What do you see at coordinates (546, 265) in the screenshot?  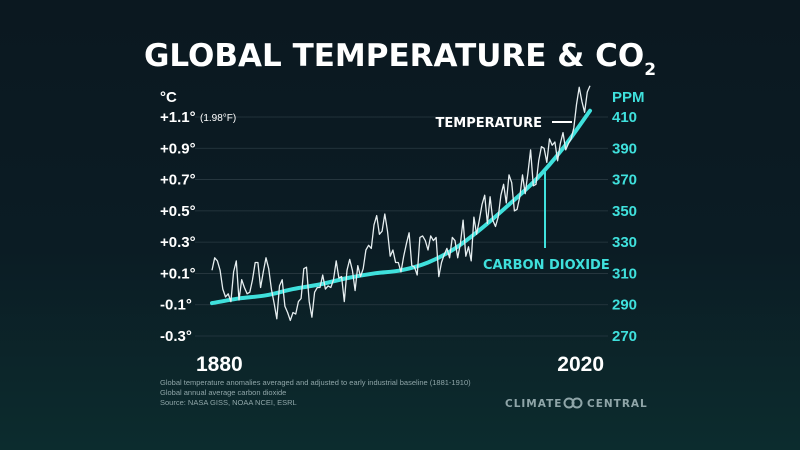 I see `co2-label: CARBON DIOXIDE` at bounding box center [546, 265].